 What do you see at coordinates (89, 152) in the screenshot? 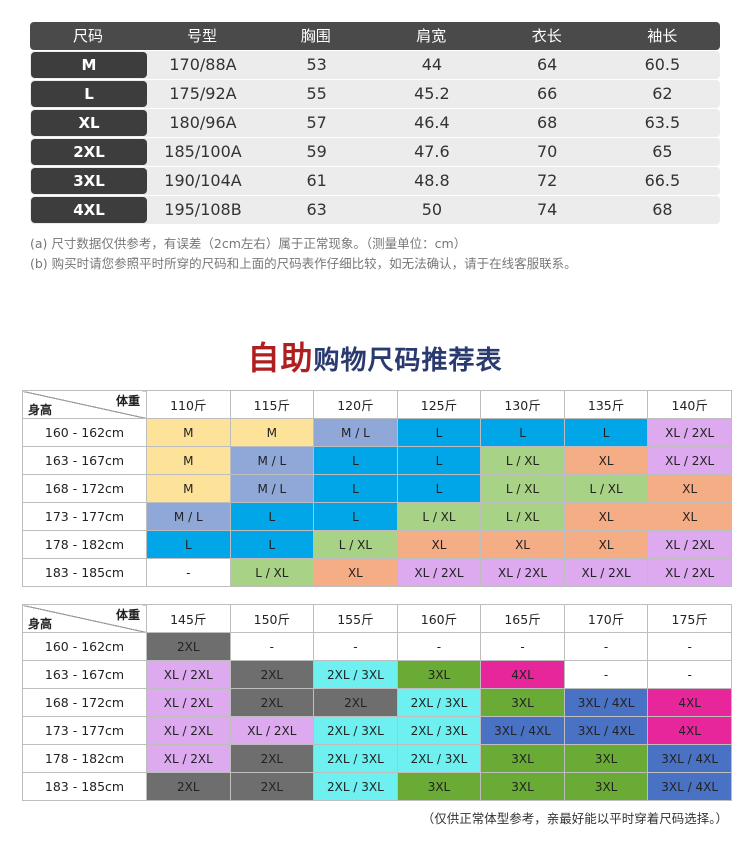
I see `size-cell-size: 2XL` at bounding box center [89, 152].